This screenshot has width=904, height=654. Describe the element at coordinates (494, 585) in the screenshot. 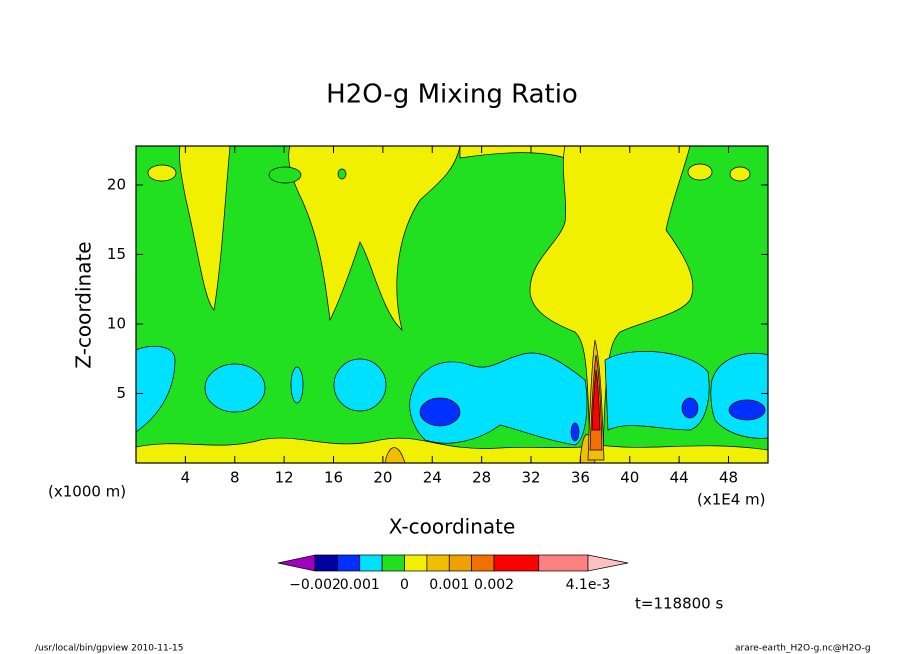

I see `colorbar-tick-label: 0.002` at that location.